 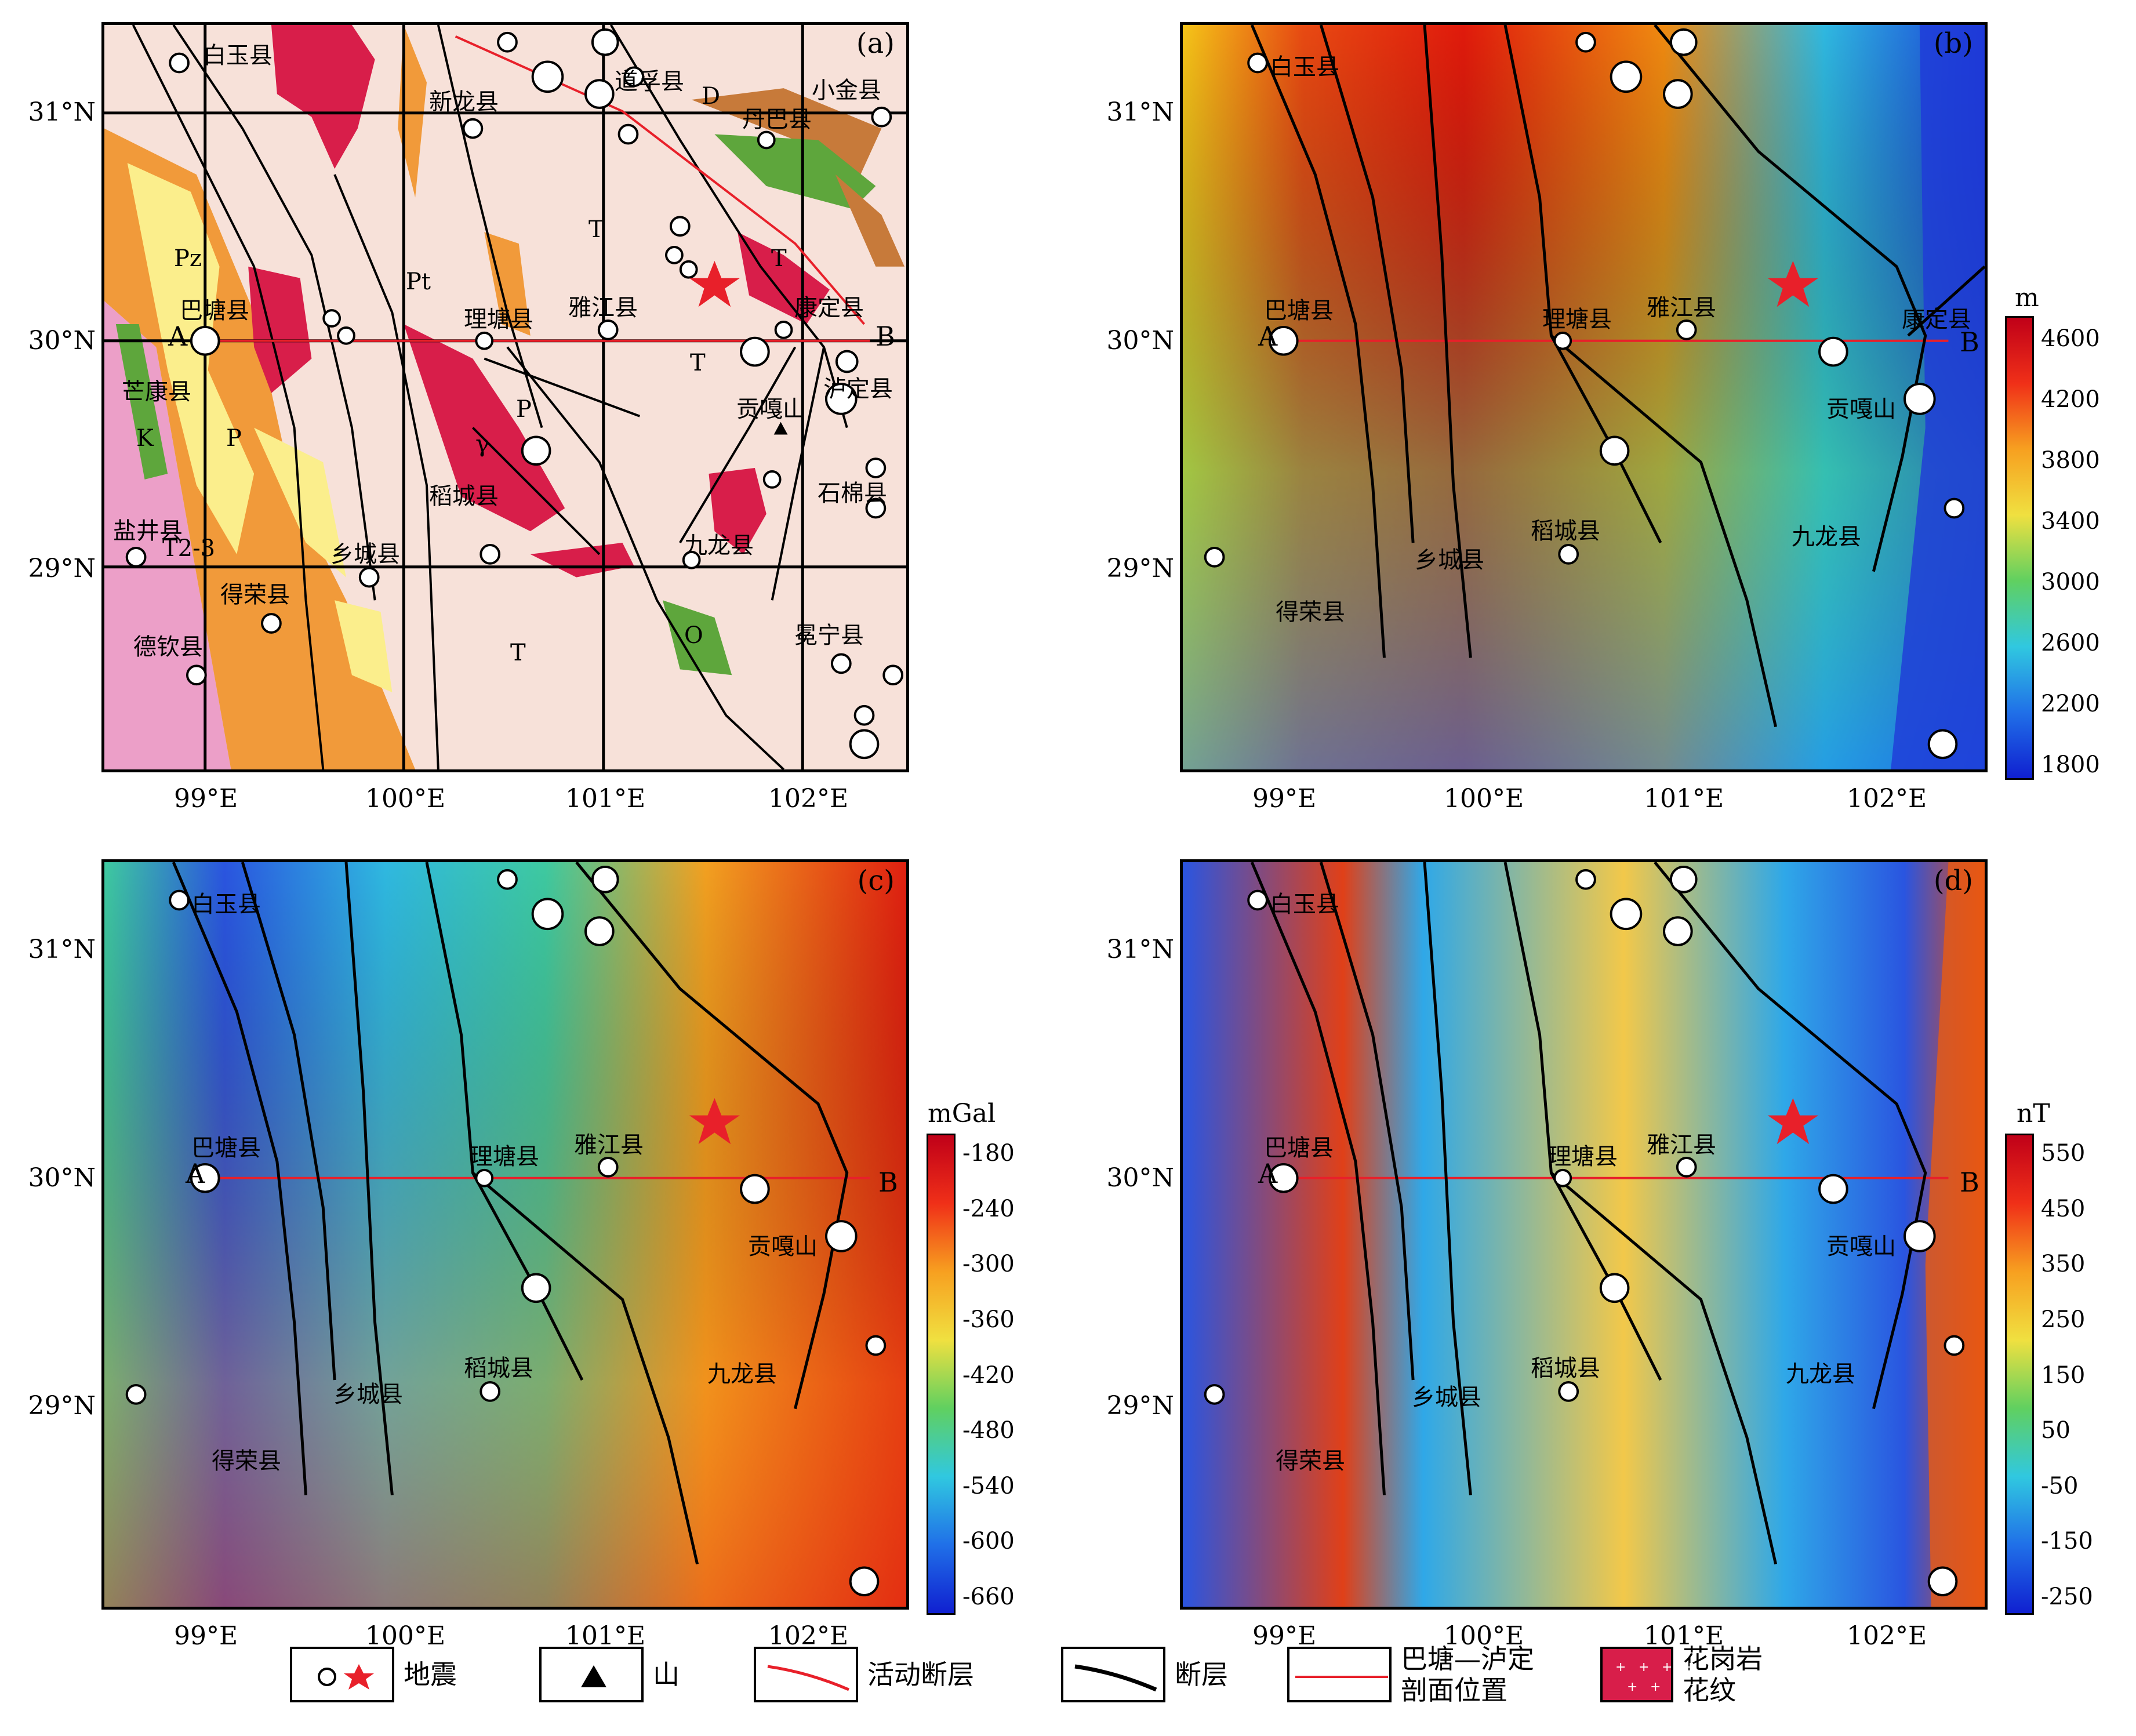 What do you see at coordinates (864, 1675) in the screenshot?
I see `legend-active-fault: 活动断层` at bounding box center [864, 1675].